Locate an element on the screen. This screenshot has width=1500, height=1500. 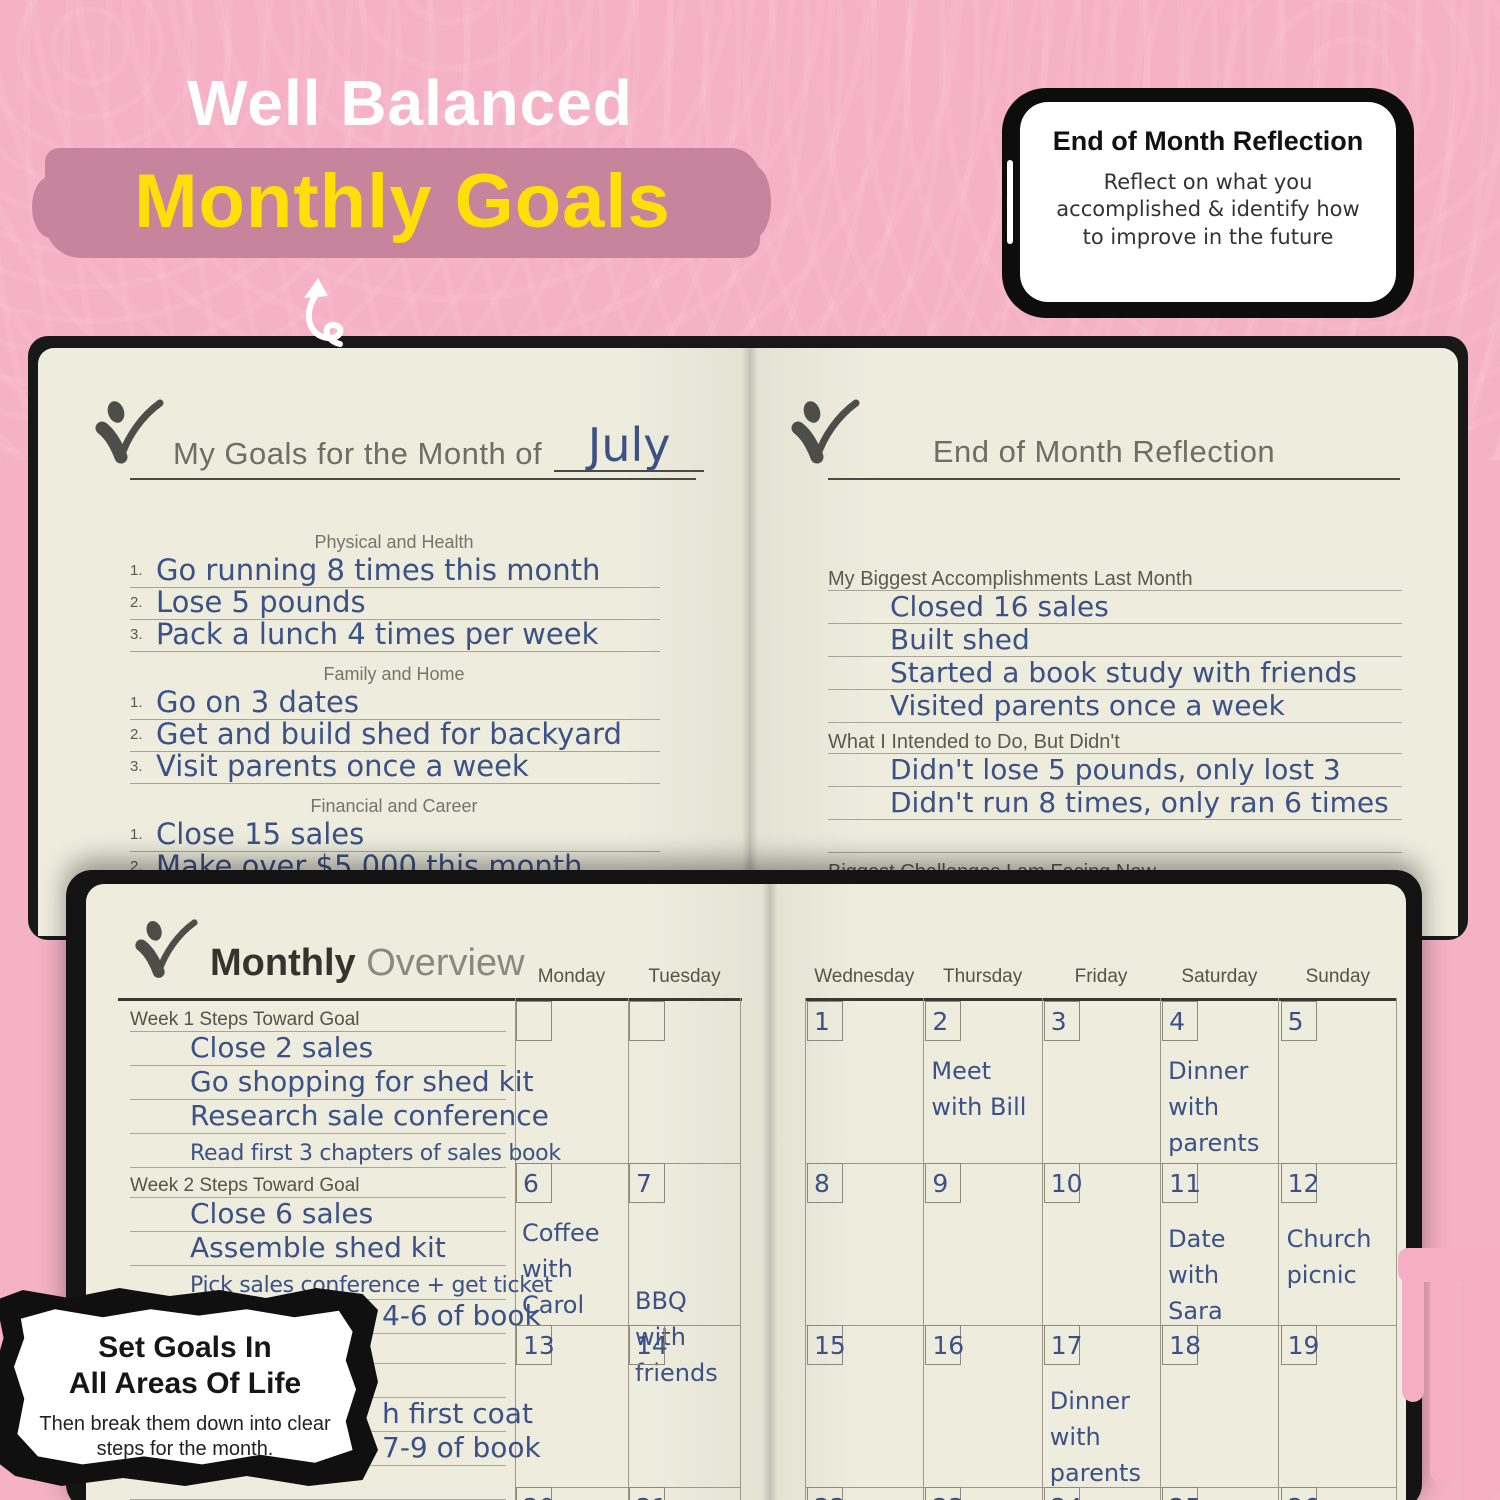
goal-item-text: Close 15 sales is located at coordinates (260, 834).